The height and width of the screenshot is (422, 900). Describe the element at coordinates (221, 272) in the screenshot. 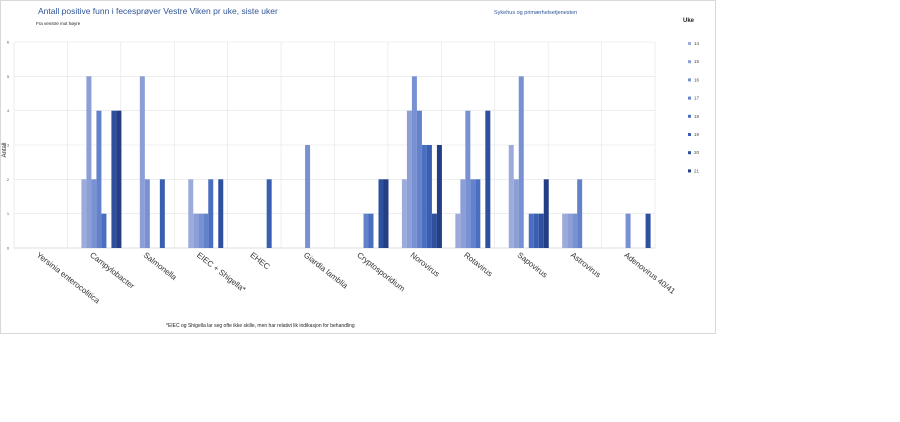

I see `x-tick-label: EIEC + Shigella*` at that location.